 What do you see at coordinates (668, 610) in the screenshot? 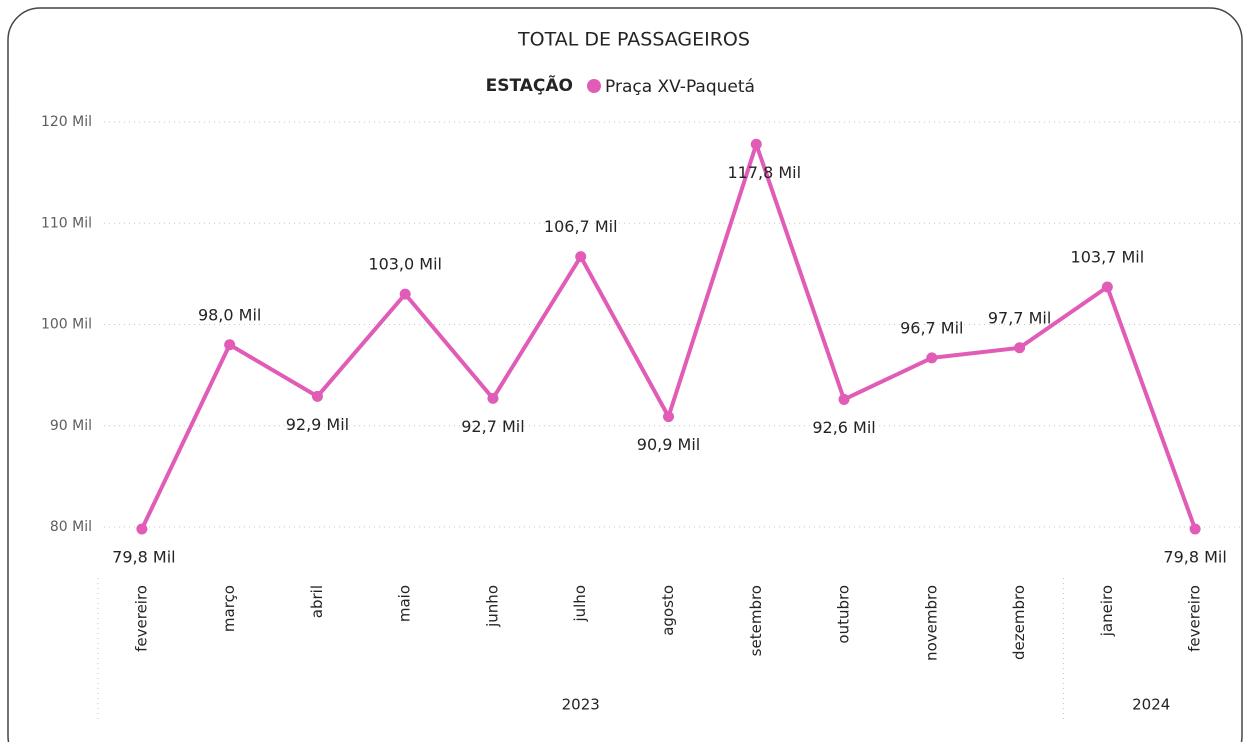
I see `x-tick-label: agosto` at bounding box center [668, 610].